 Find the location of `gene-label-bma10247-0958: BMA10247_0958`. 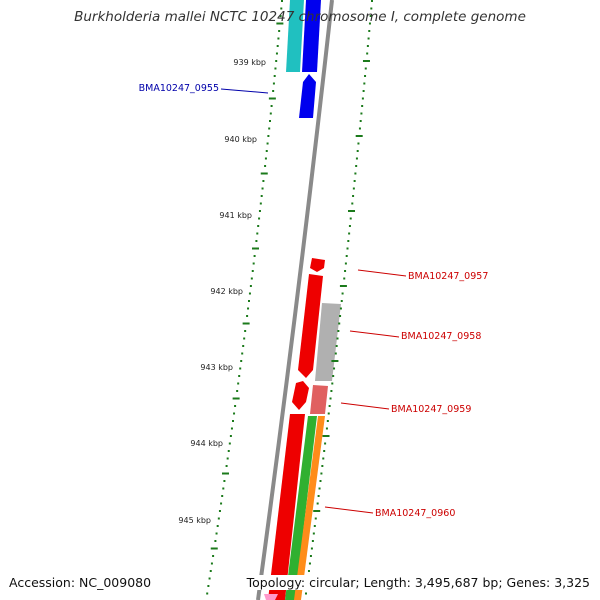

gene-label-bma10247-0958: BMA10247_0958 is located at coordinates (441, 336).